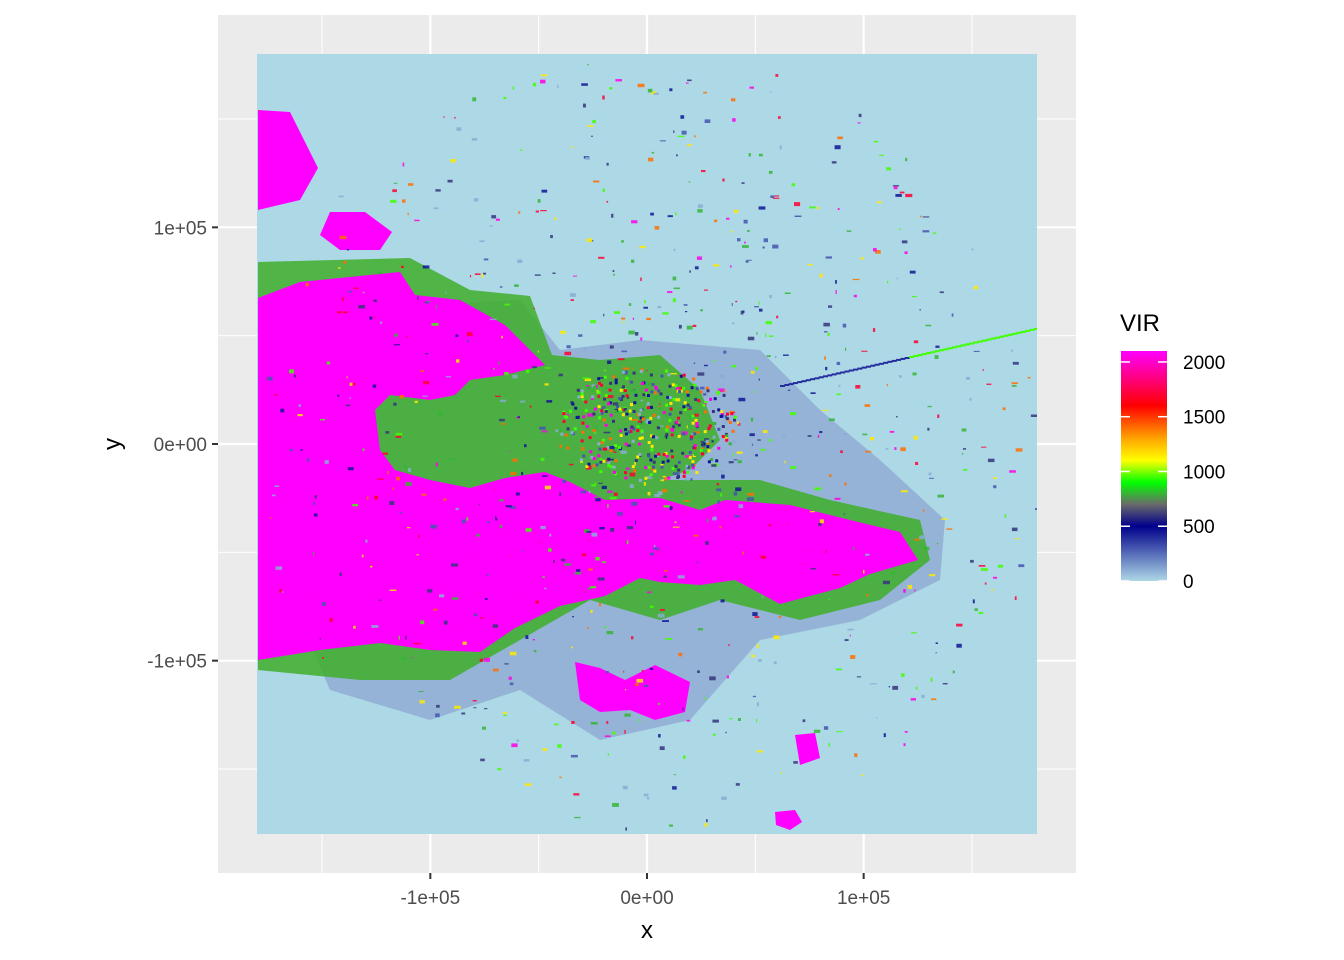  What do you see at coordinates (1140, 323) in the screenshot?
I see `legend-title: VIR` at bounding box center [1140, 323].